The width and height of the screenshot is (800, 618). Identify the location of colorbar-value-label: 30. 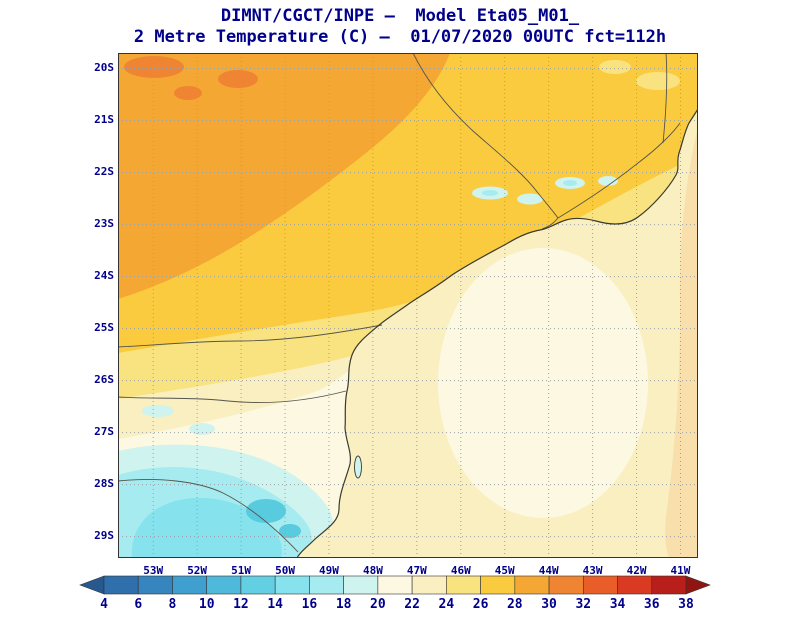
(549, 604).